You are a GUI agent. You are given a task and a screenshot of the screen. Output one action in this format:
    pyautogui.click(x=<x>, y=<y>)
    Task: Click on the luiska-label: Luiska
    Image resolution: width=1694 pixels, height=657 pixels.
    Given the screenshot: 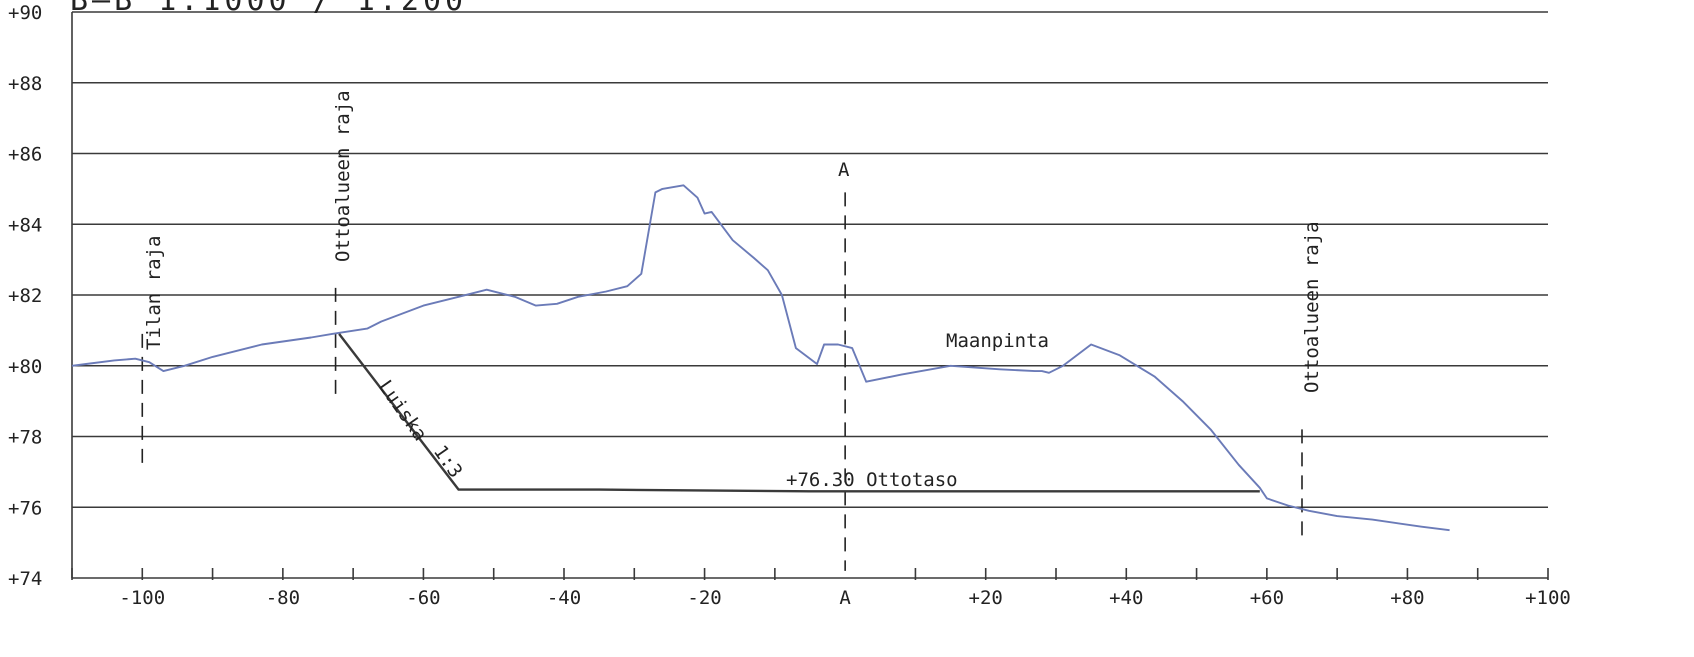 What is the action you would take?
    pyautogui.click(x=402, y=410)
    